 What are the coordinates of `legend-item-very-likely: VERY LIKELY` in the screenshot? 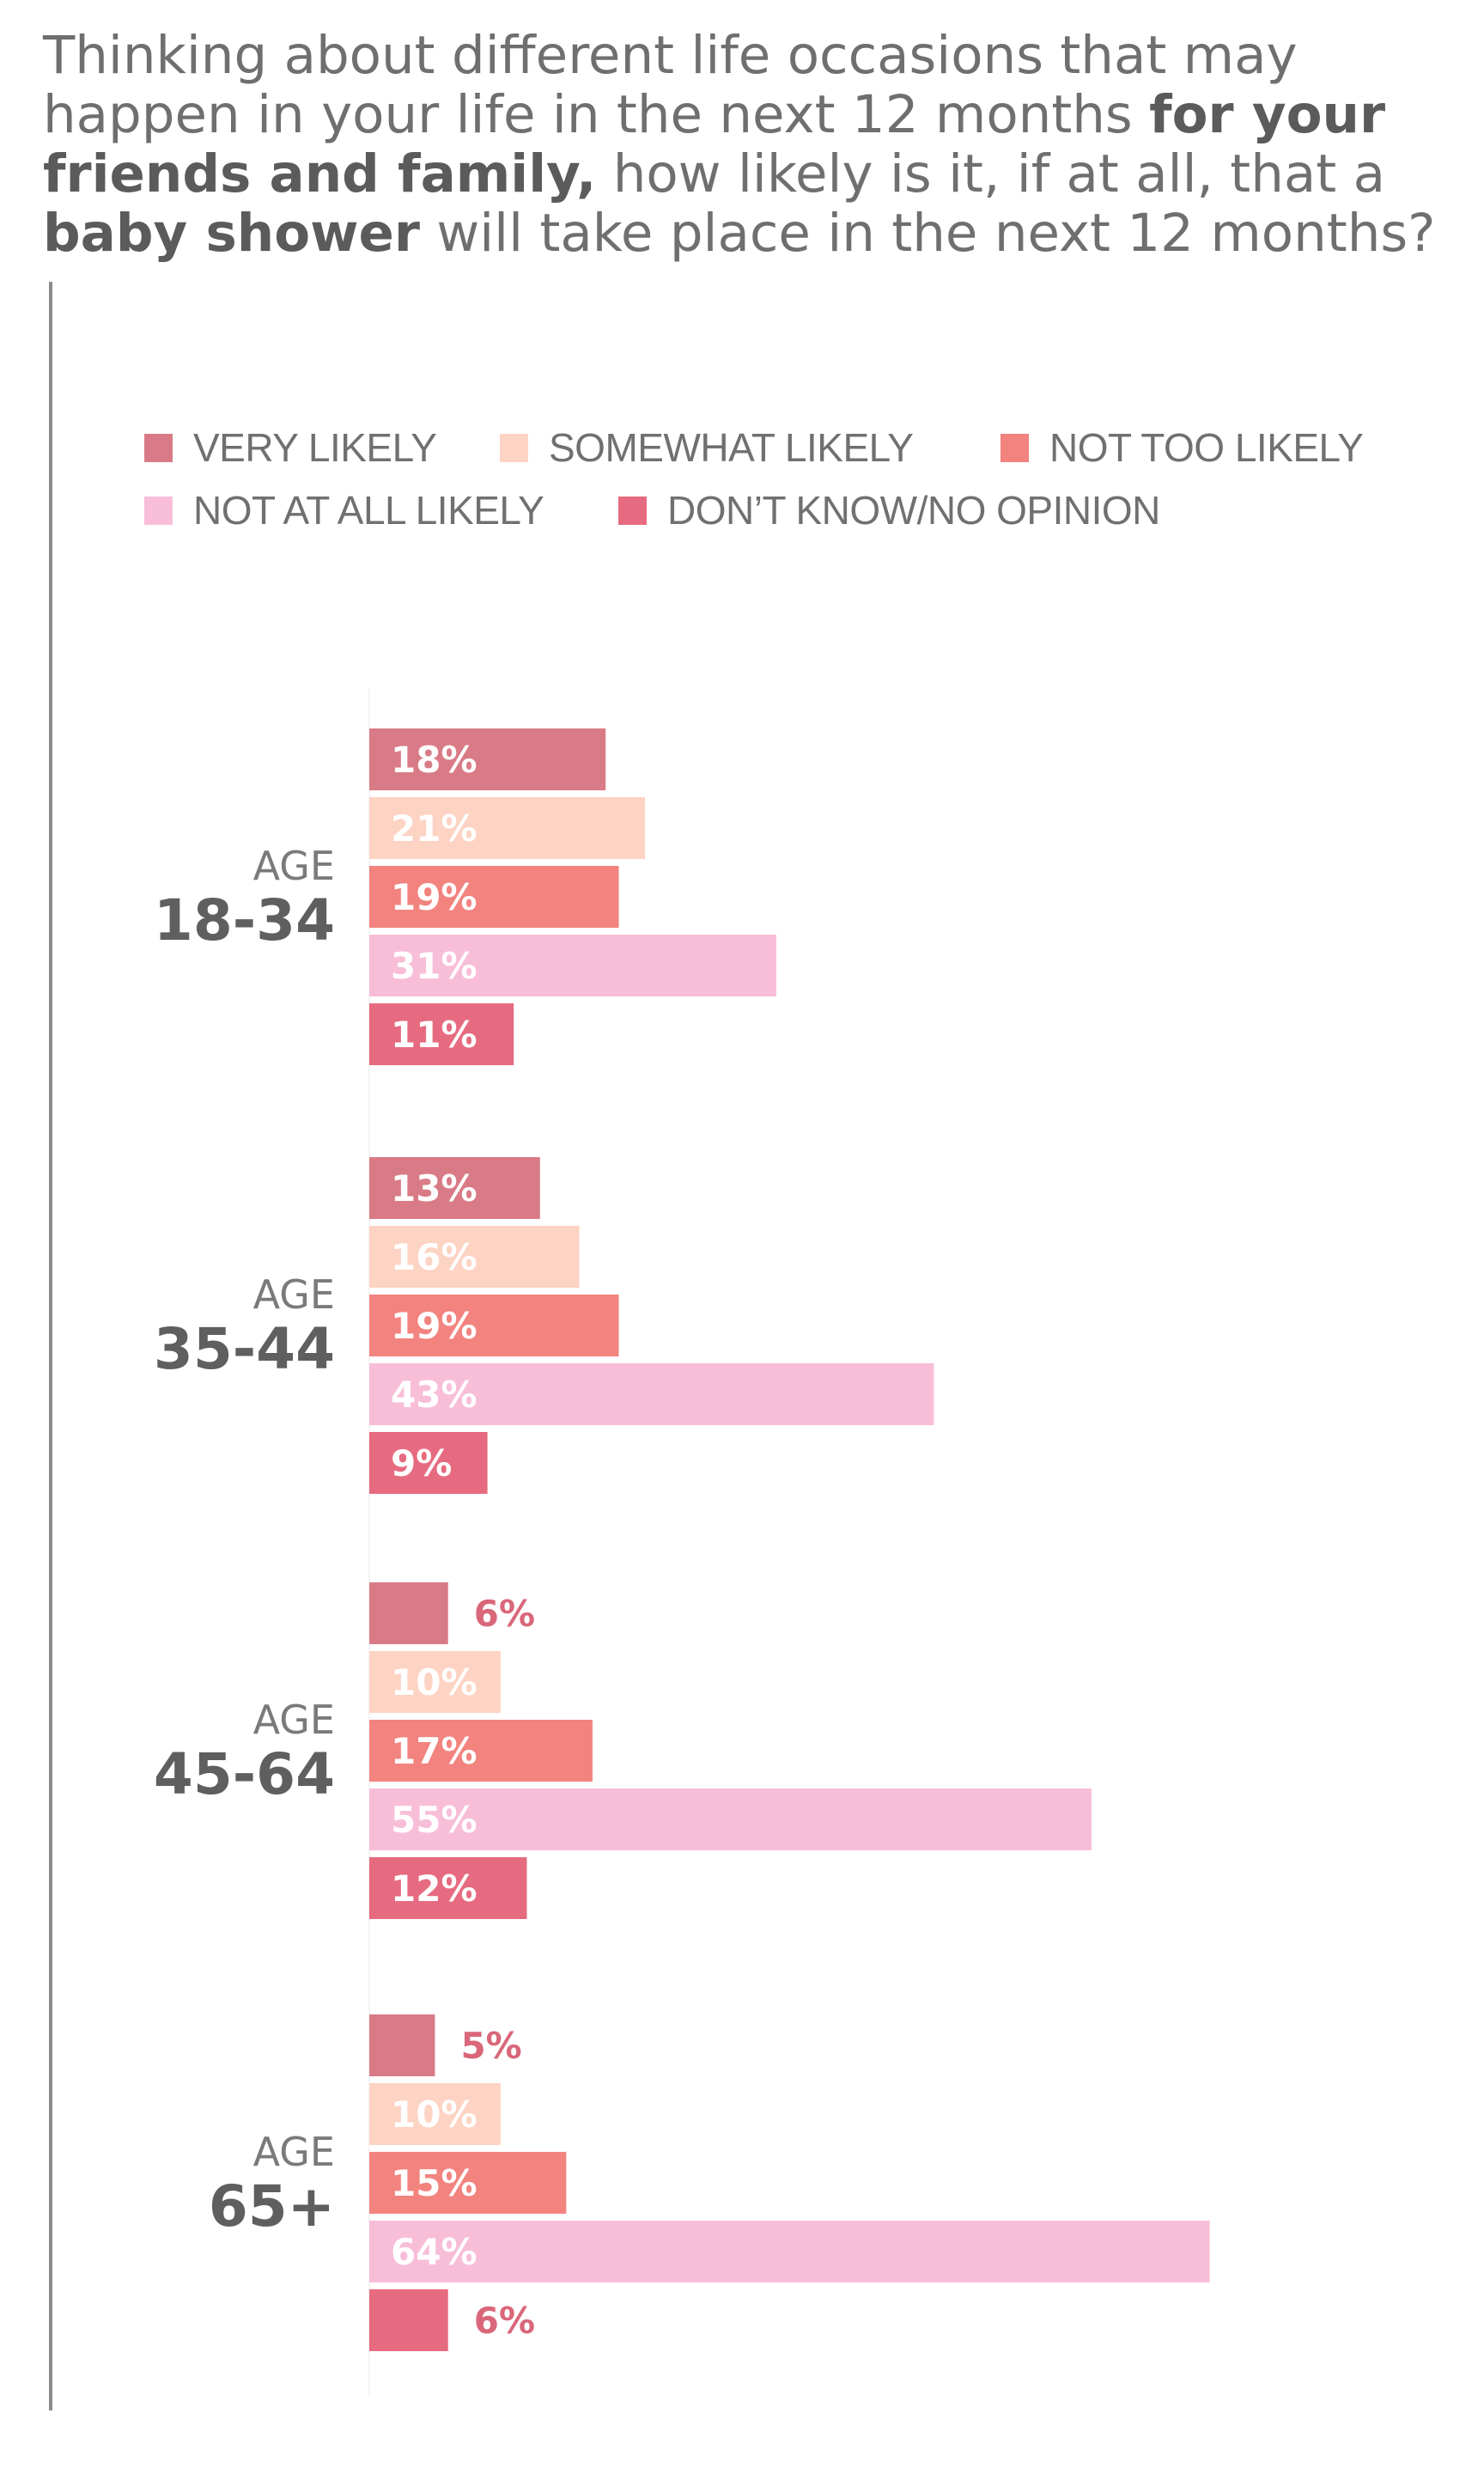 It's located at (290, 447).